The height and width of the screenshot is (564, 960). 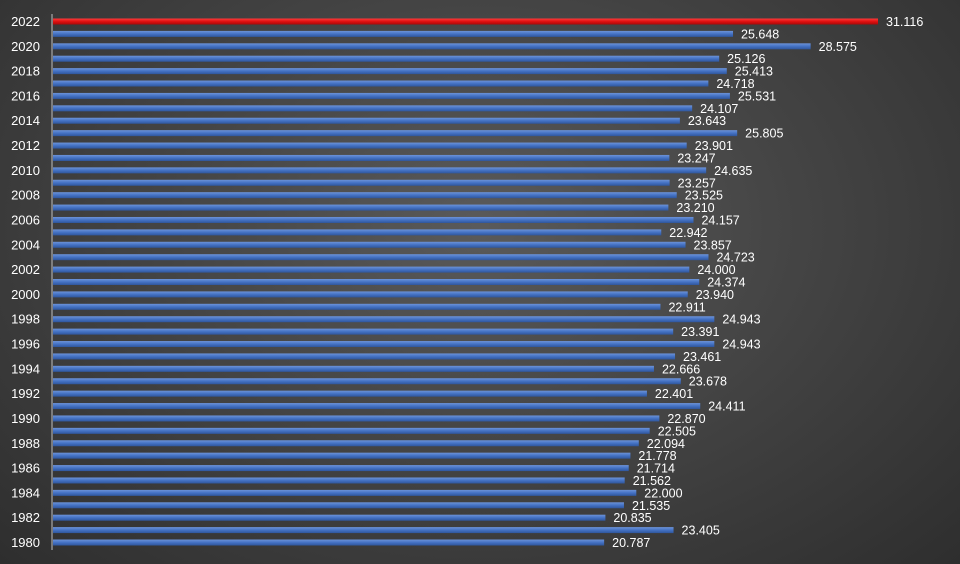 What do you see at coordinates (25, 344) in the screenshot?
I see `tick-label-1996: 1996` at bounding box center [25, 344].